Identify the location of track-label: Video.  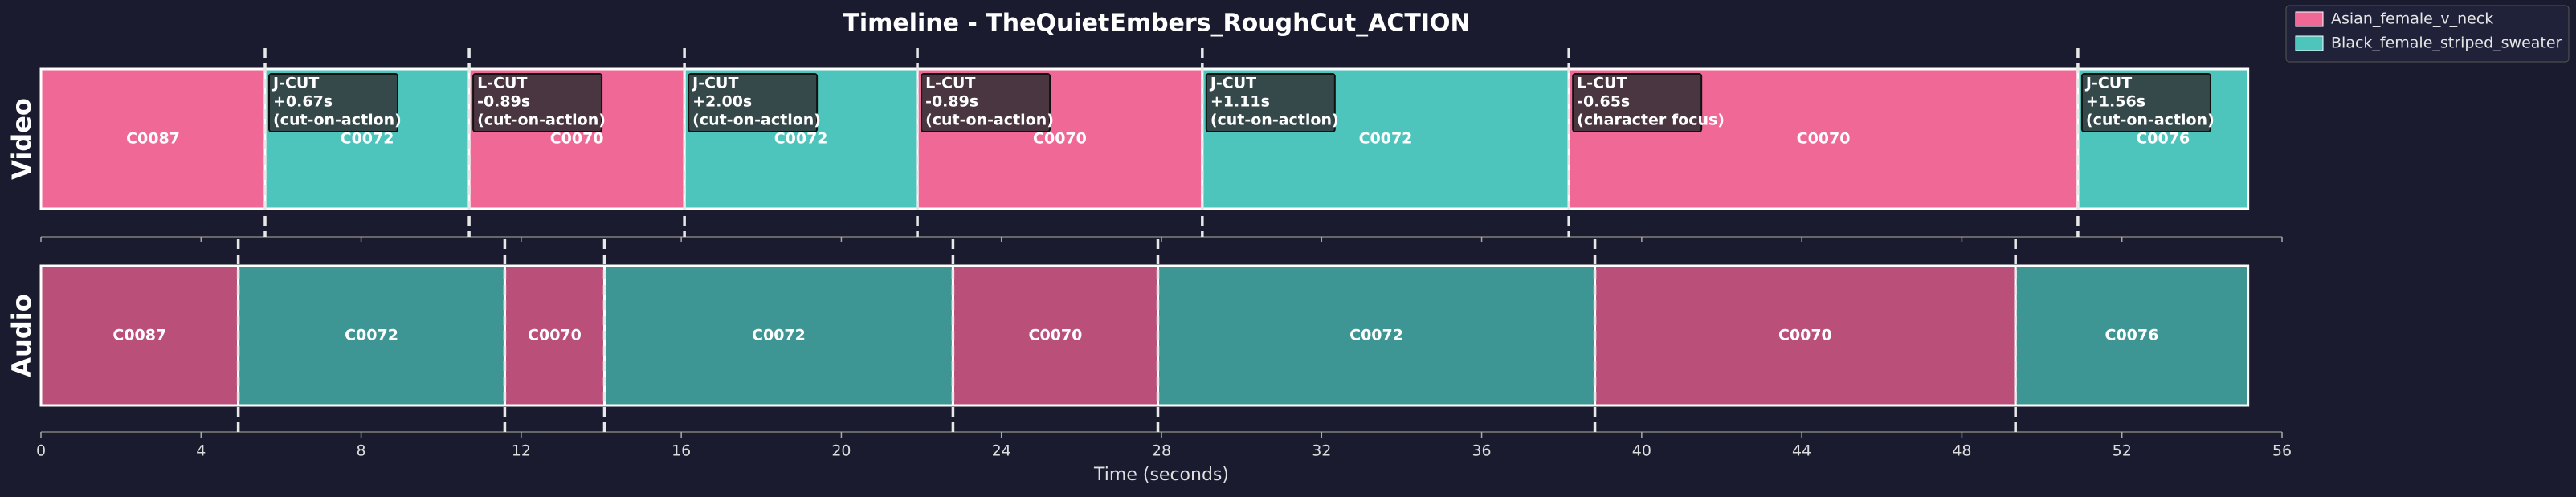
(21, 139).